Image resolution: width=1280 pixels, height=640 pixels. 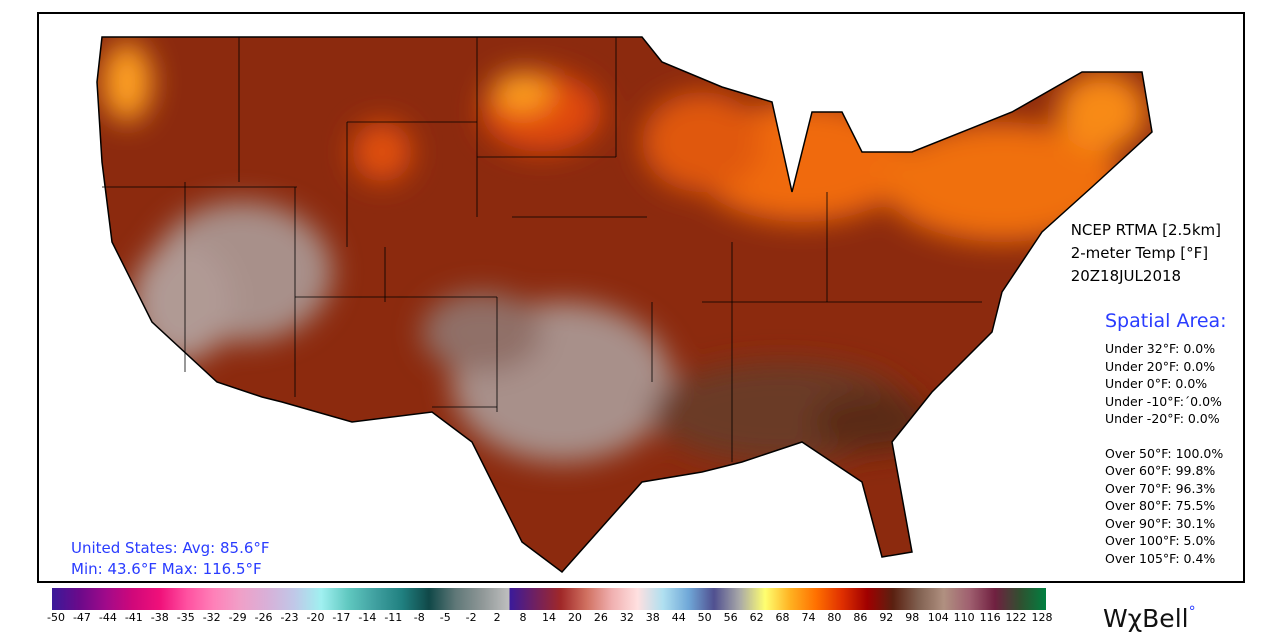 I want to click on colorbar-tick-label: 50, so click(x=704, y=617).